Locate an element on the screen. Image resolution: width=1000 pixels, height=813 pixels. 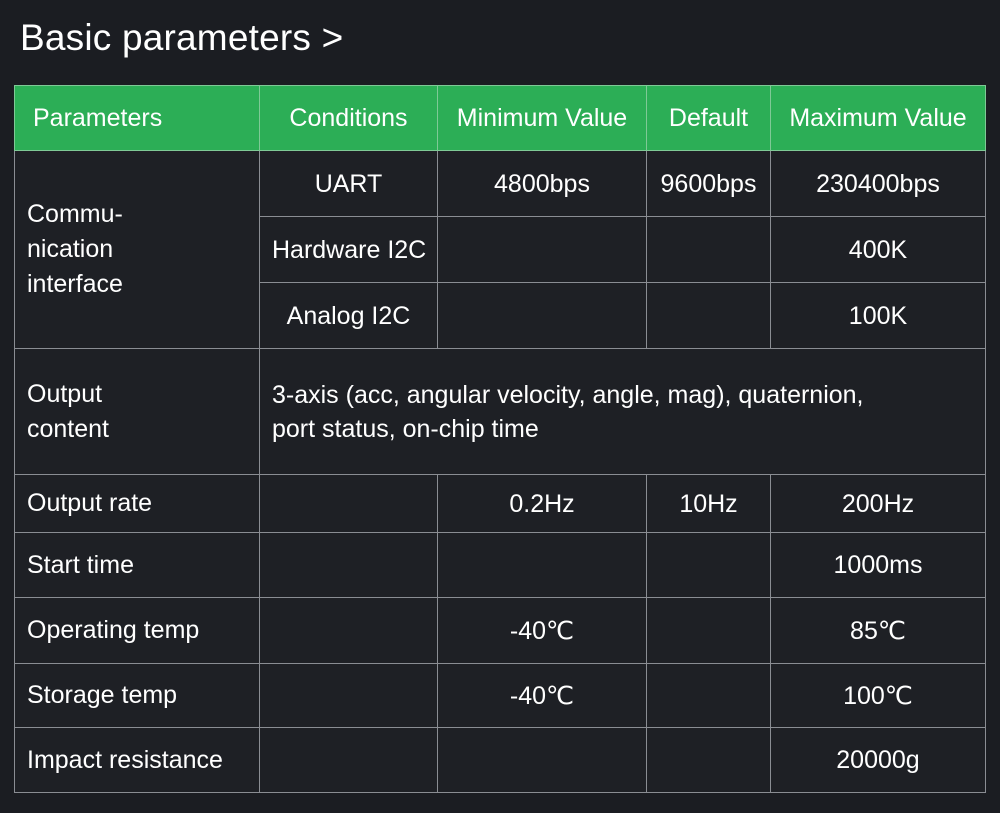
cell-maximum-operating-temp: 85℃ is located at coordinates (878, 630).